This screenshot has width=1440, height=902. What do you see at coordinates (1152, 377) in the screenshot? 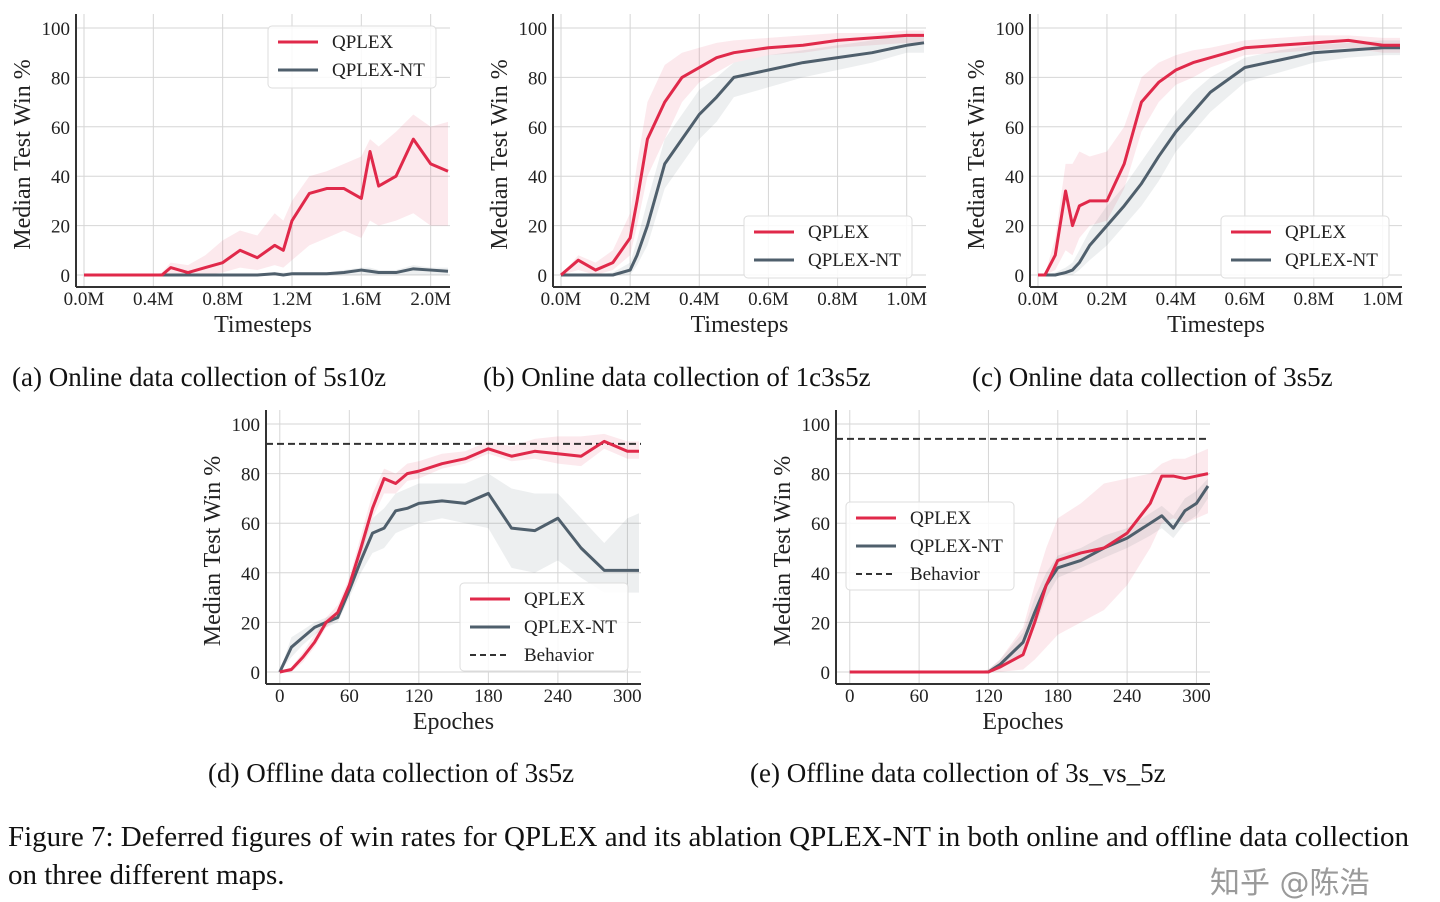
I see `caption-c: (c) Online data collection of 3s5z` at bounding box center [1152, 377].